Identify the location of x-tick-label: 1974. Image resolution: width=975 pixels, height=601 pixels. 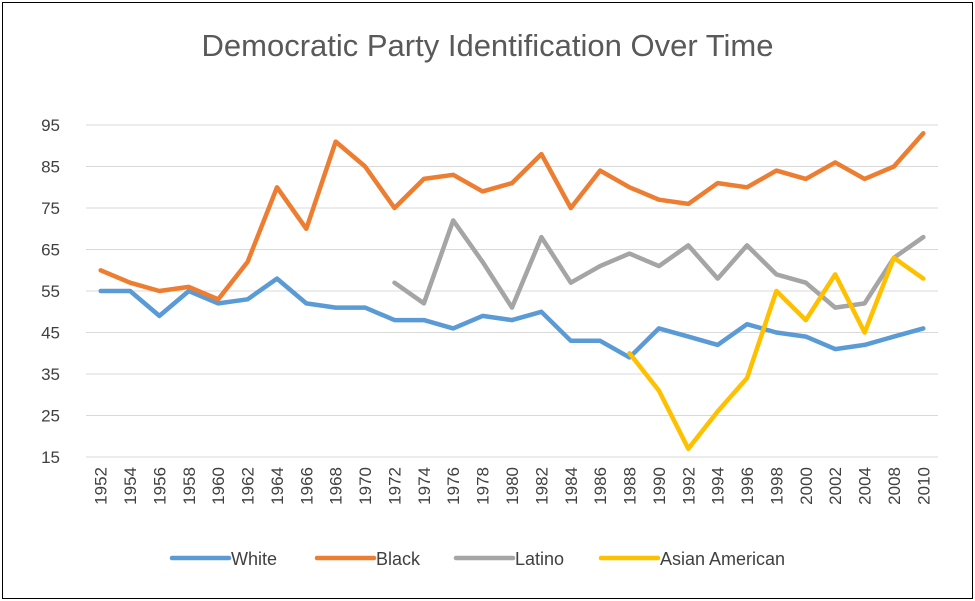
(424, 486).